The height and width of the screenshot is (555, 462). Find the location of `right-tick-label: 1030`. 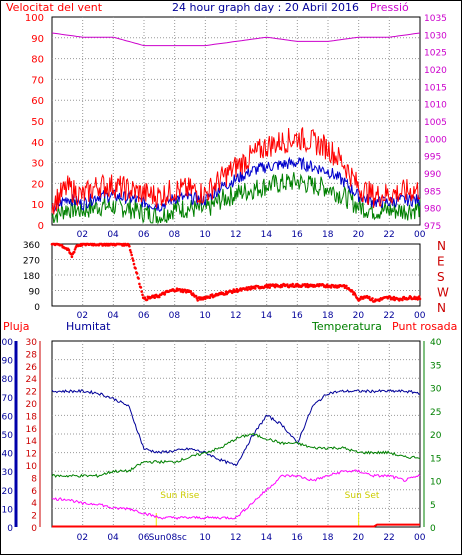

right-tick-label: 1030 is located at coordinates (435, 36).